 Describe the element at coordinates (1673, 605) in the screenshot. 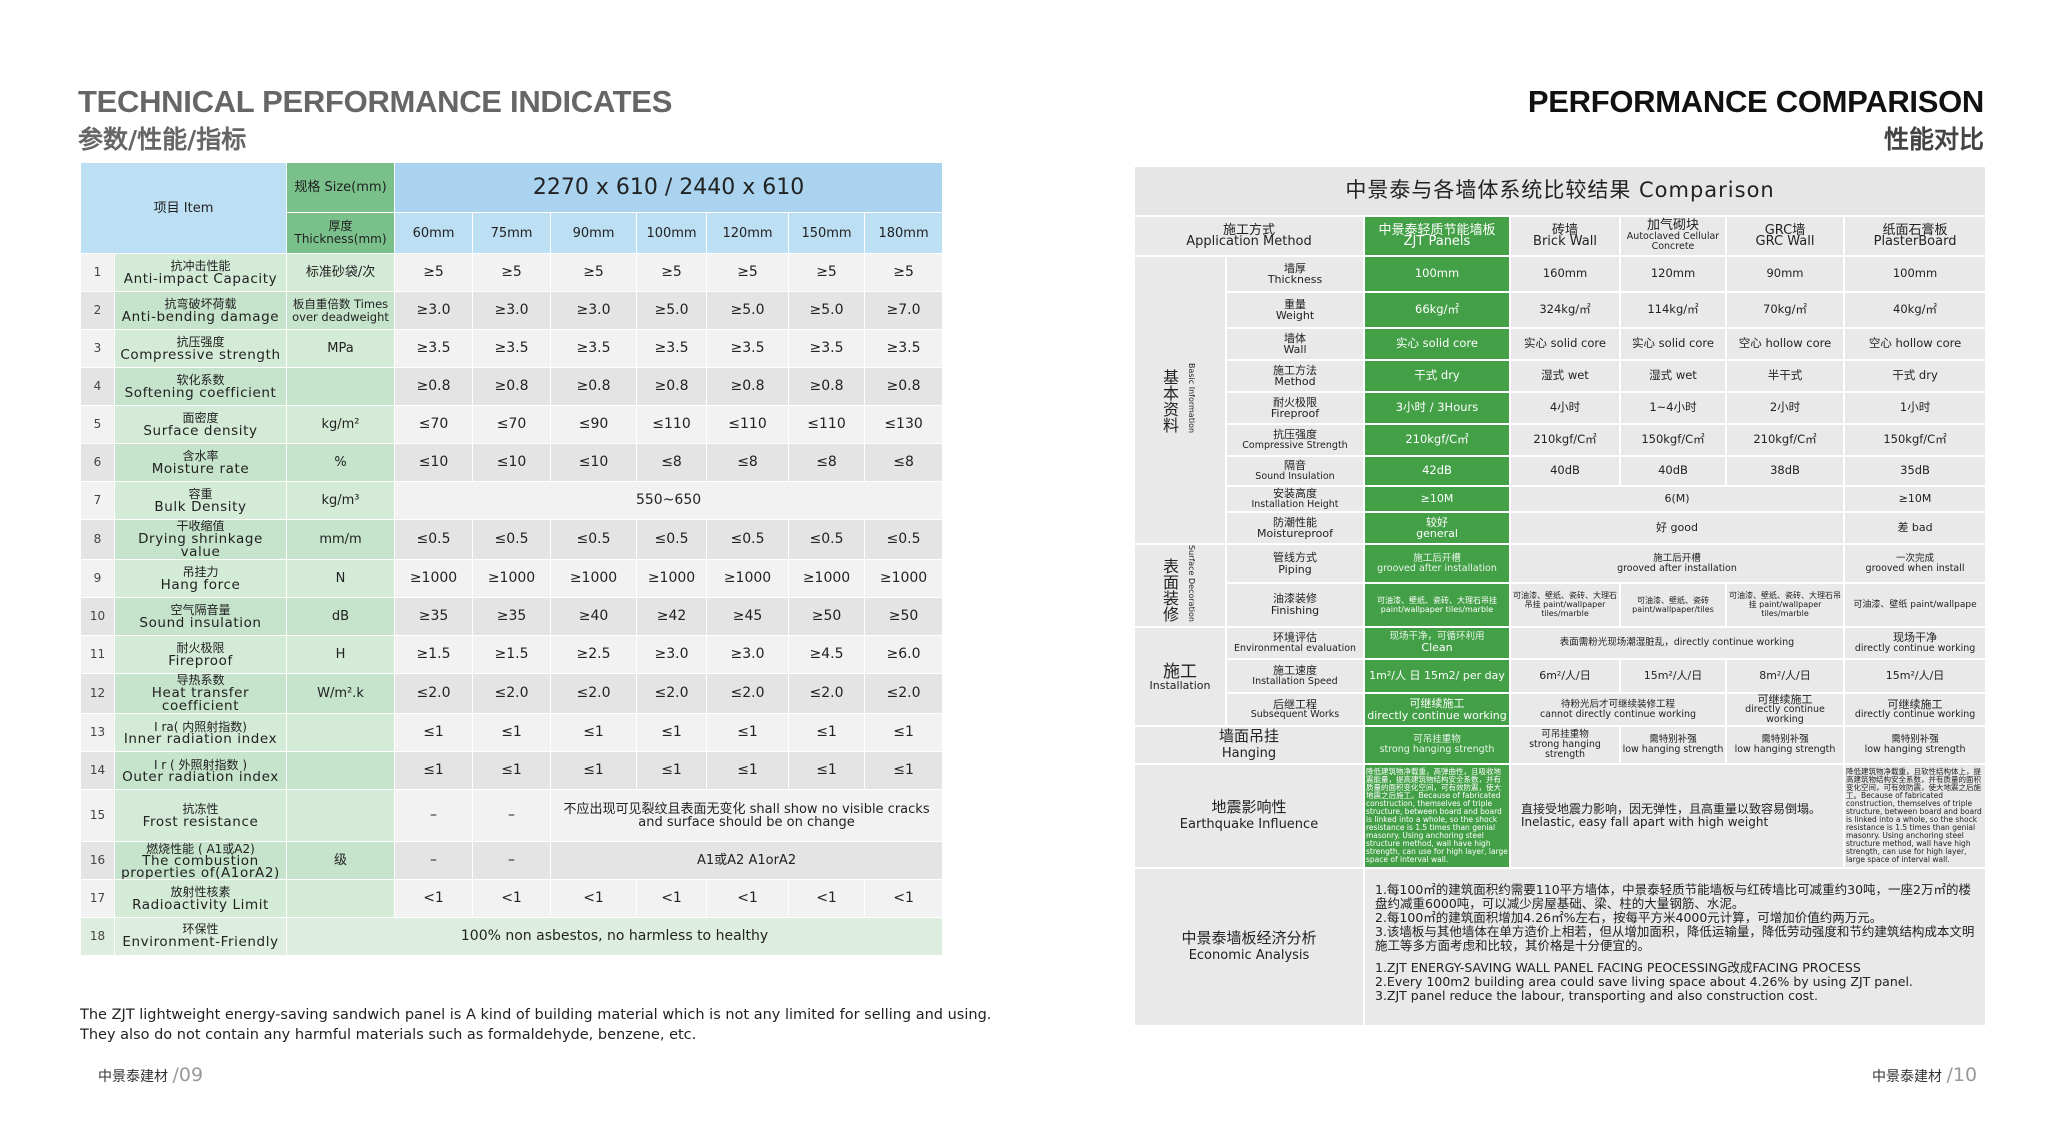

I see `acc-finishing: 可油漆、壁纸、瓷砖 paint/wallpaper/tiles` at that location.